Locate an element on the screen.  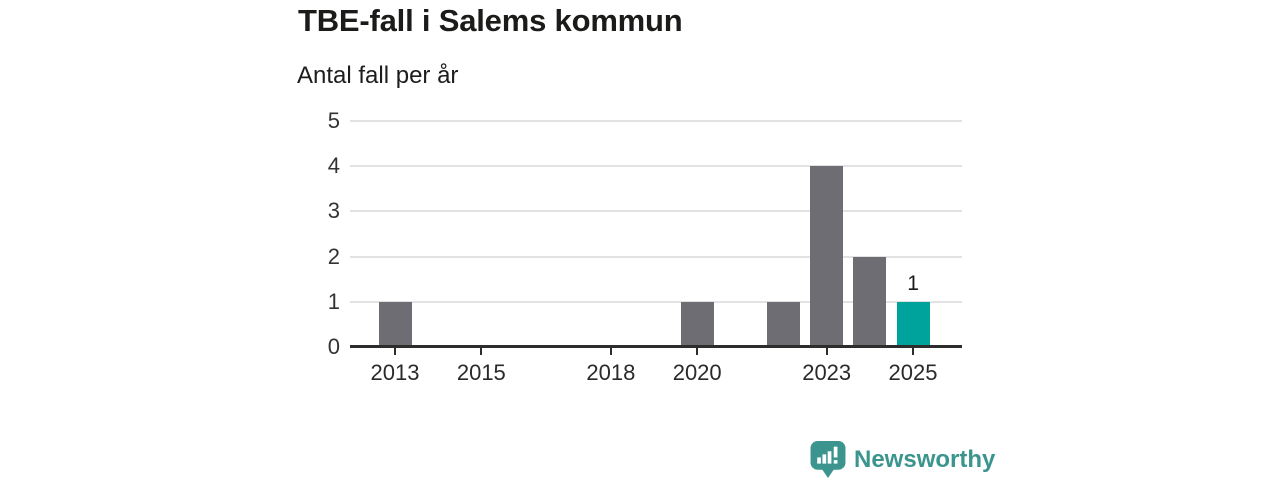
x-tick-2025 is located at coordinates (913, 351).